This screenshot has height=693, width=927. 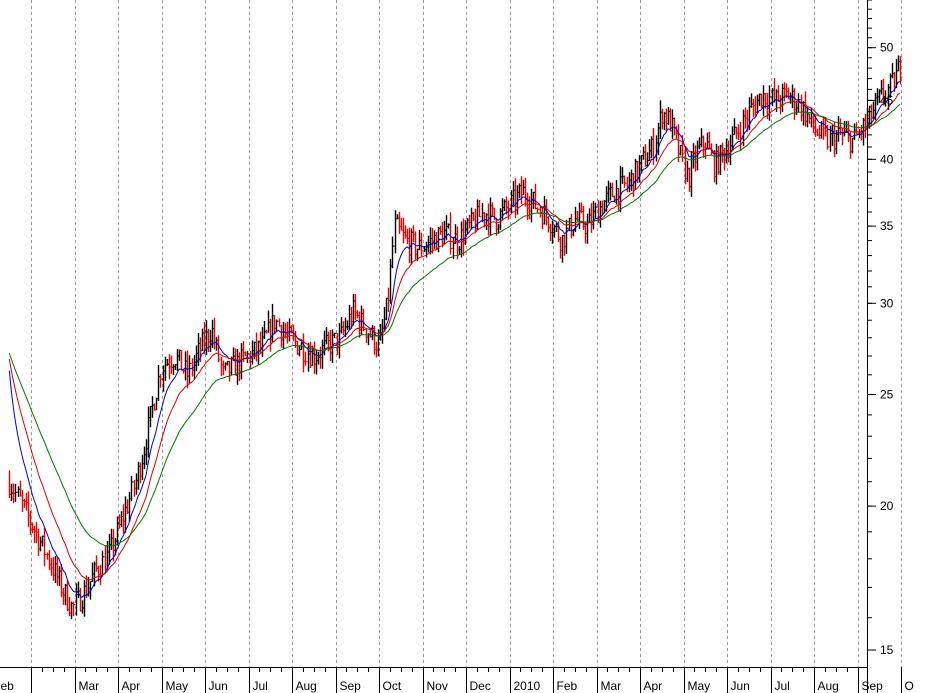 I want to click on x-tick-label: O, so click(x=909, y=686).